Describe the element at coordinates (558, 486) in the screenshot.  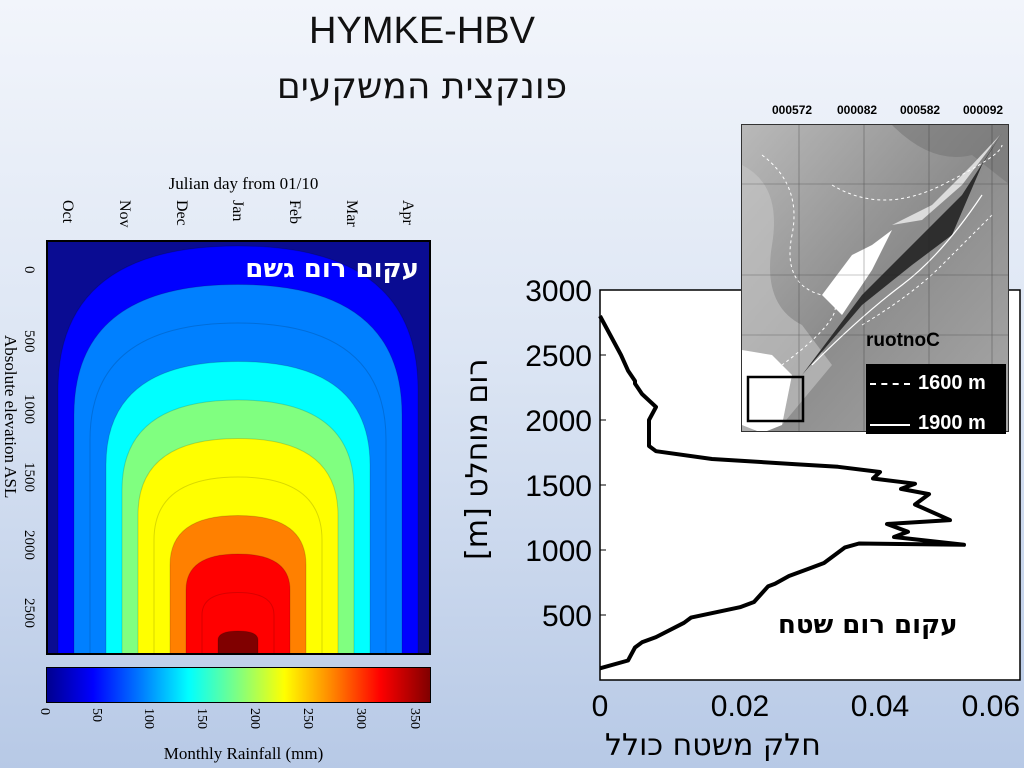
I see `y-tick-label: 1500` at that location.